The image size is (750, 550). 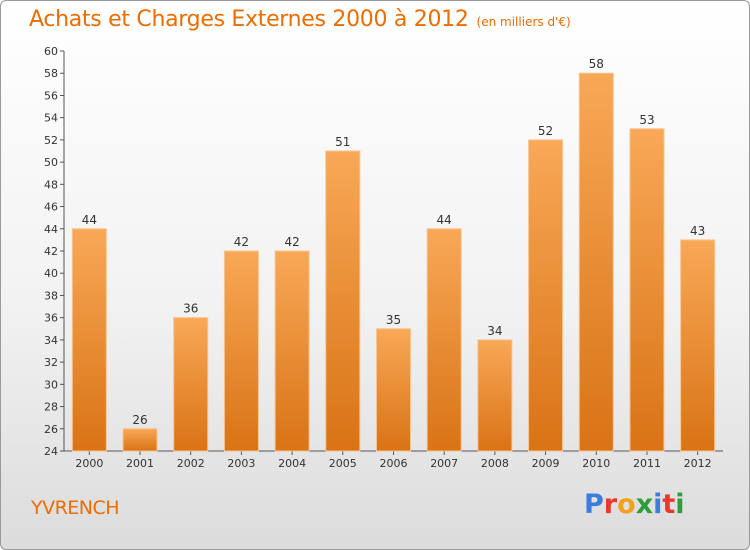 What do you see at coordinates (241, 351) in the screenshot?
I see `bar-2003` at bounding box center [241, 351].